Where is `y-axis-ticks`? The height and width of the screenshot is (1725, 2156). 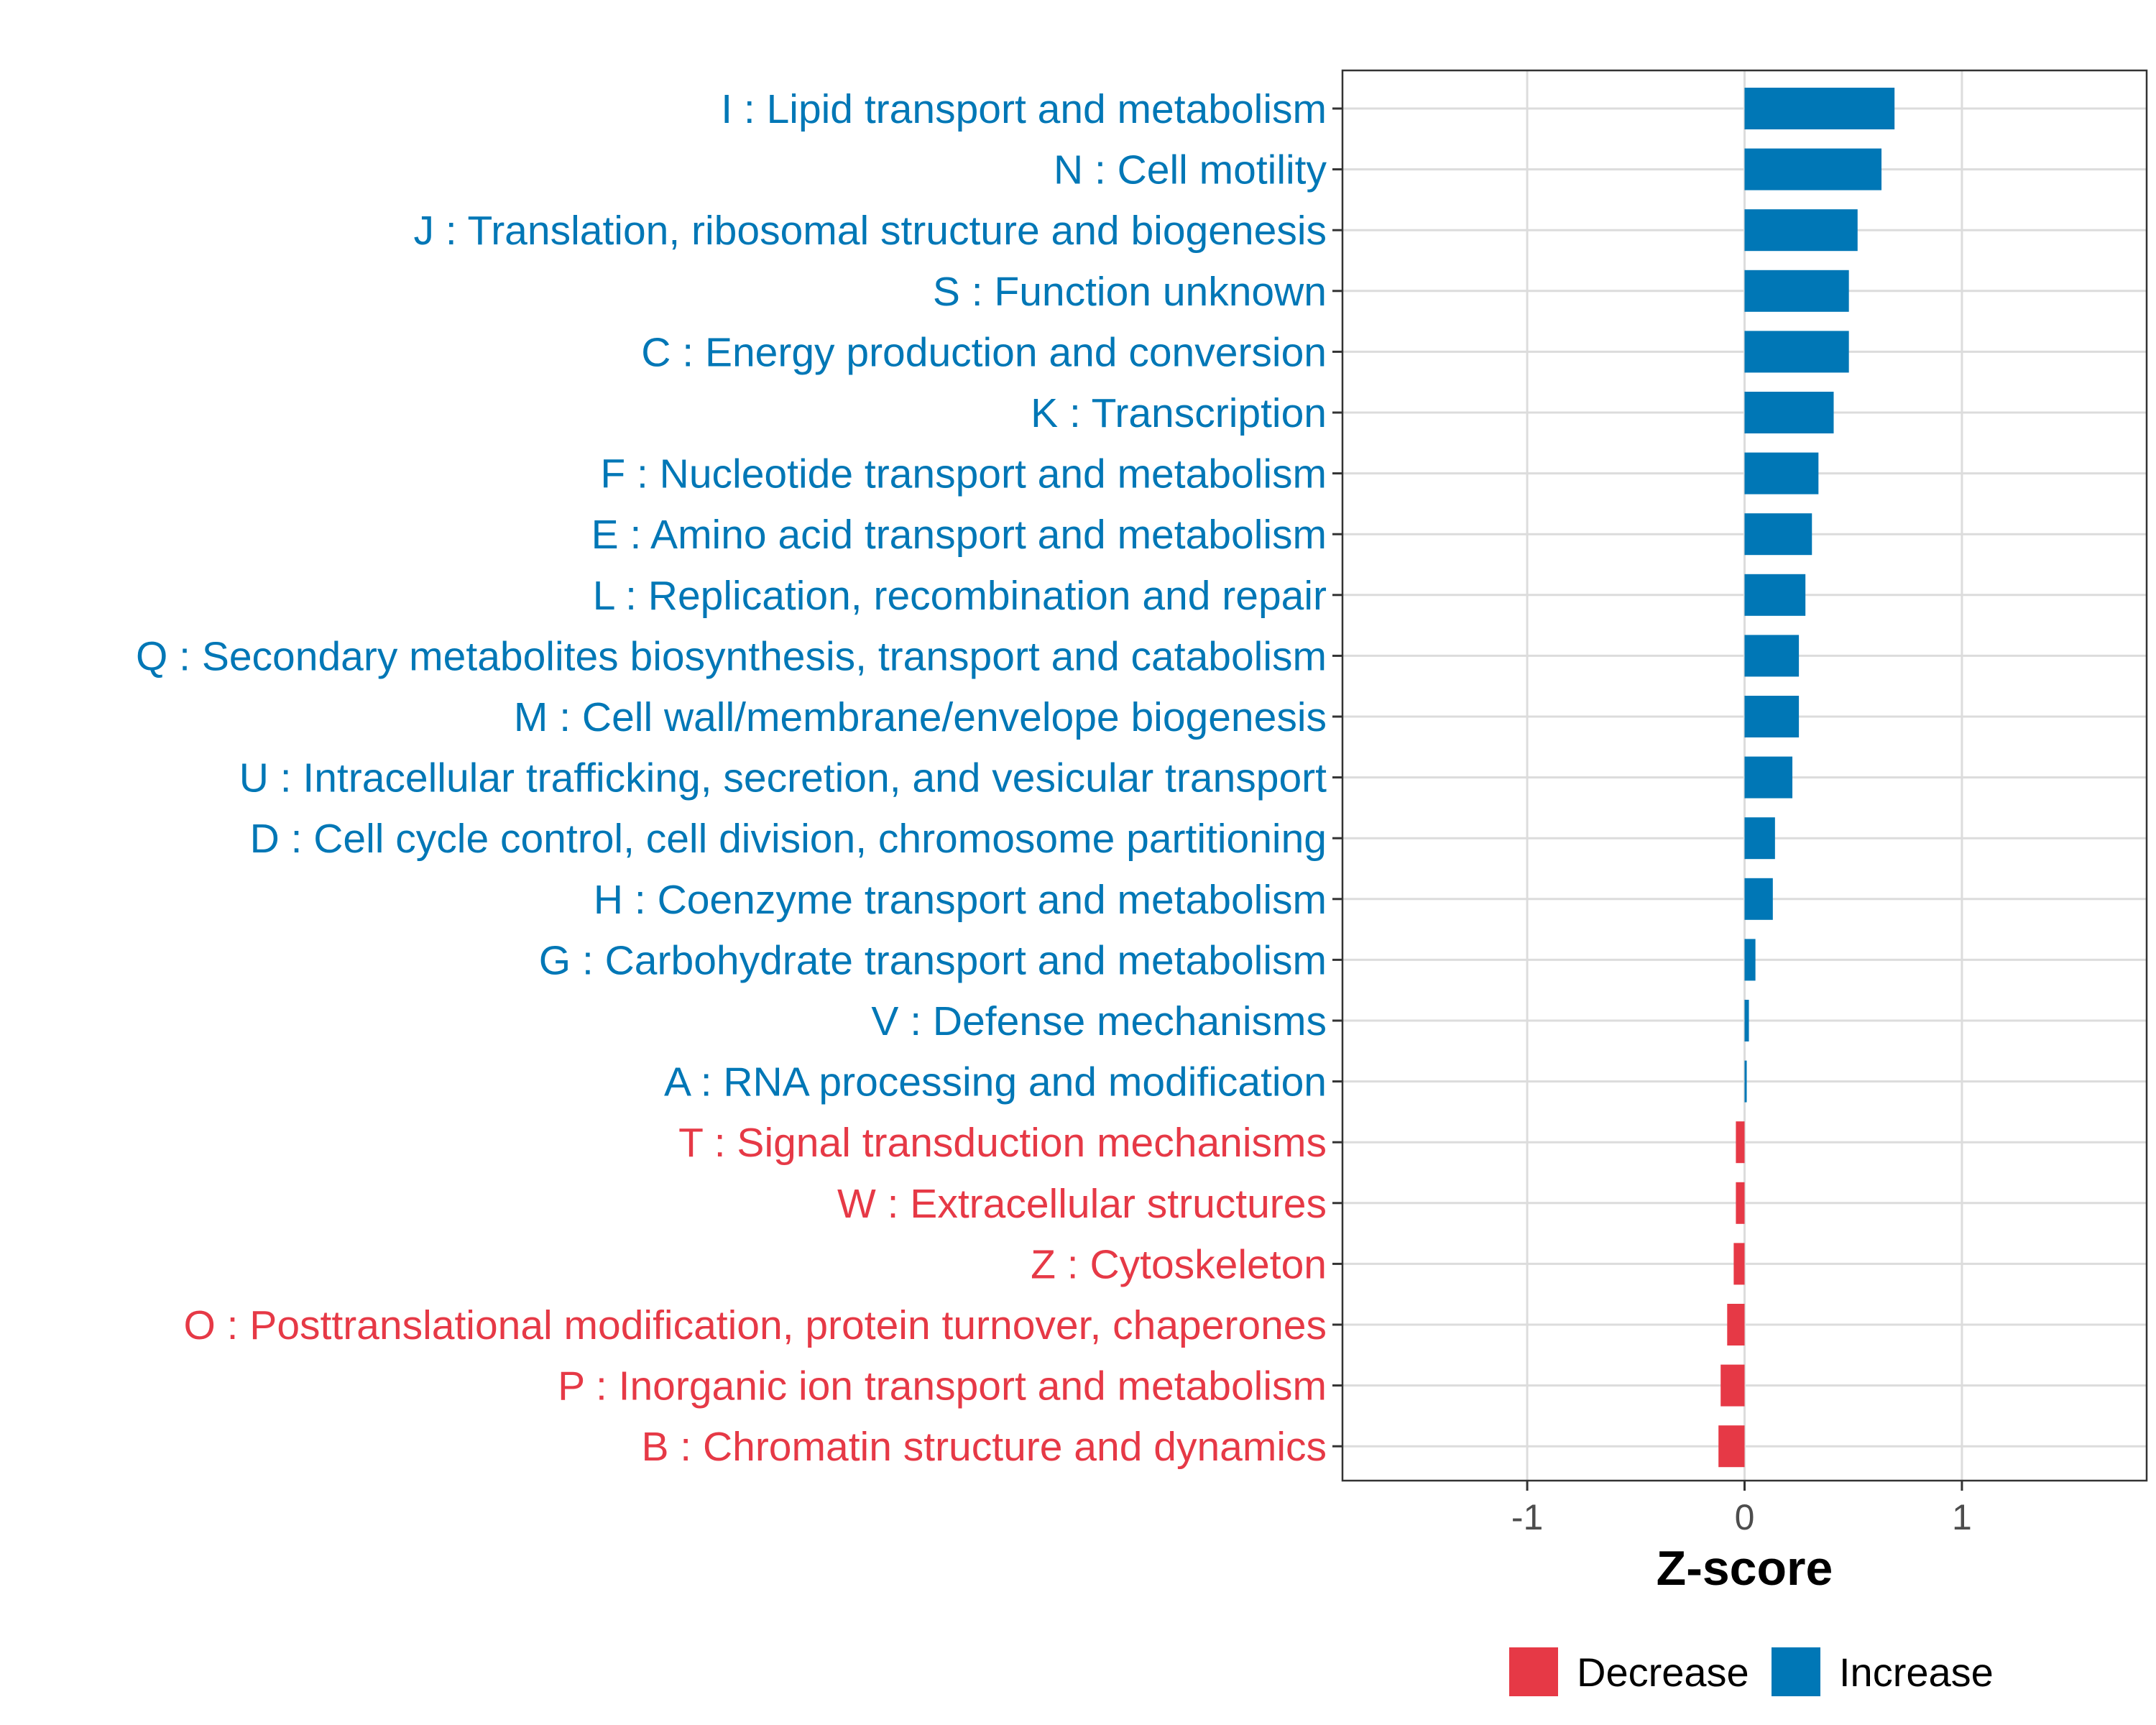
y-axis-ticks is located at coordinates (1337, 777).